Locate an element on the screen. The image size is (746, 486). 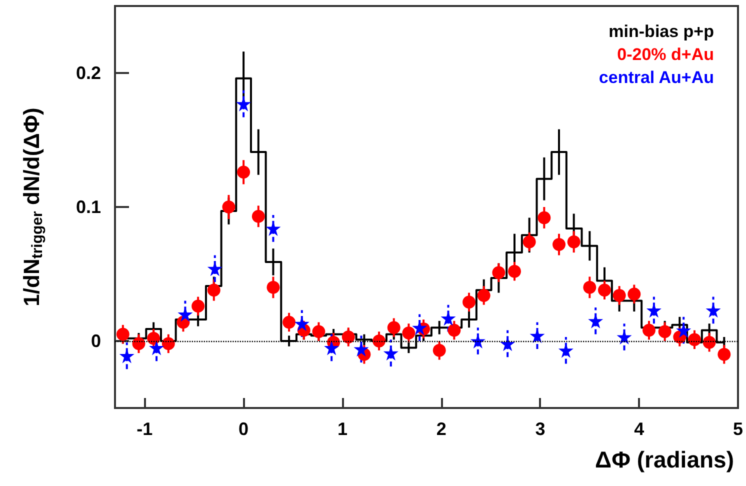
x-axis-title: ΔΦ (radians) is located at coordinates (664, 459).